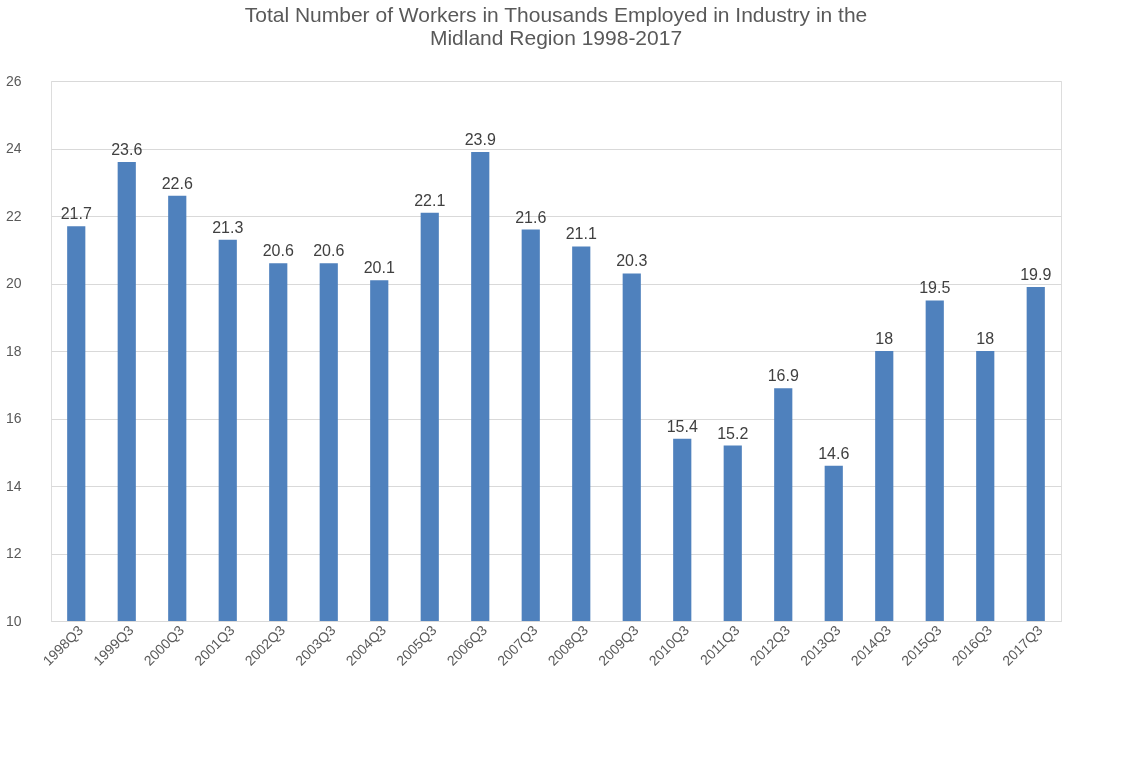 This screenshot has height=775, width=1141. Describe the element at coordinates (682, 426) in the screenshot. I see `data-label: 15.4` at that location.